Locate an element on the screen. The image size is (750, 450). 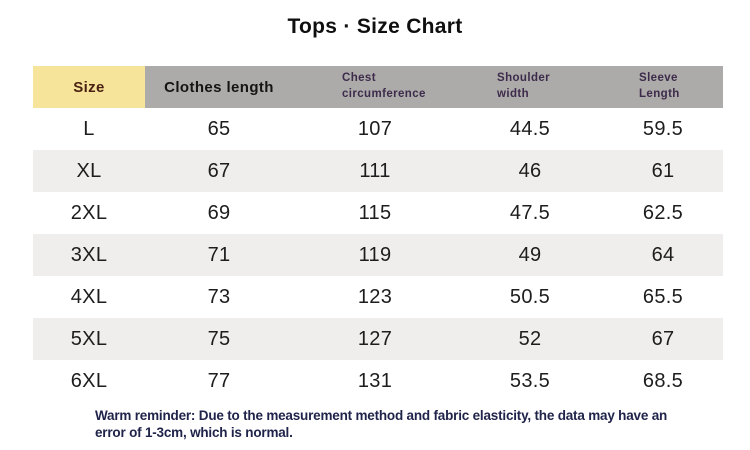
size-cell: 6XL is located at coordinates (89, 380).